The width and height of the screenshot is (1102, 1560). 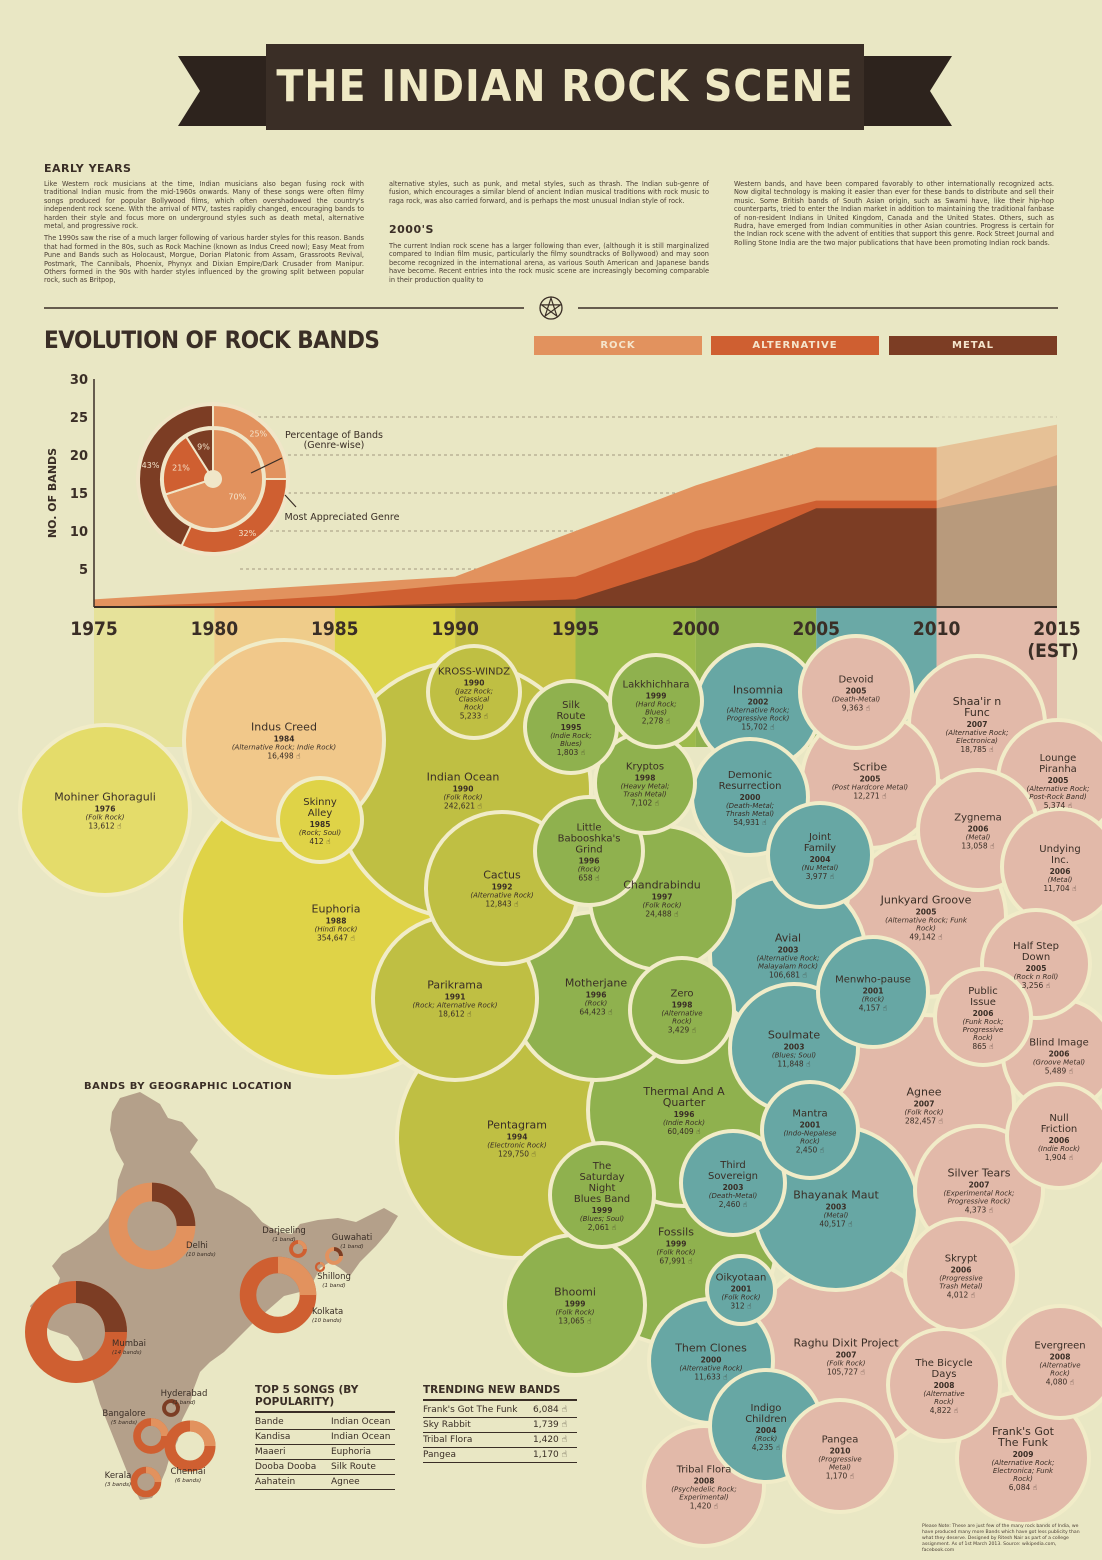 What do you see at coordinates (181, 467) in the screenshot?
I see `pie-inner-label: 21%` at bounding box center [181, 467].